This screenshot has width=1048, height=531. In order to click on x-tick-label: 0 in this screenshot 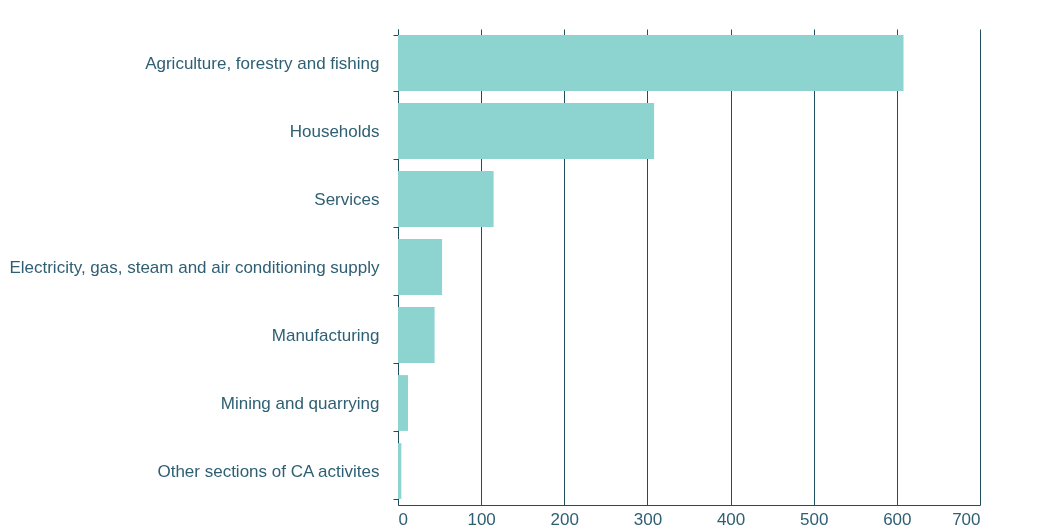, I will do `click(403, 519)`.